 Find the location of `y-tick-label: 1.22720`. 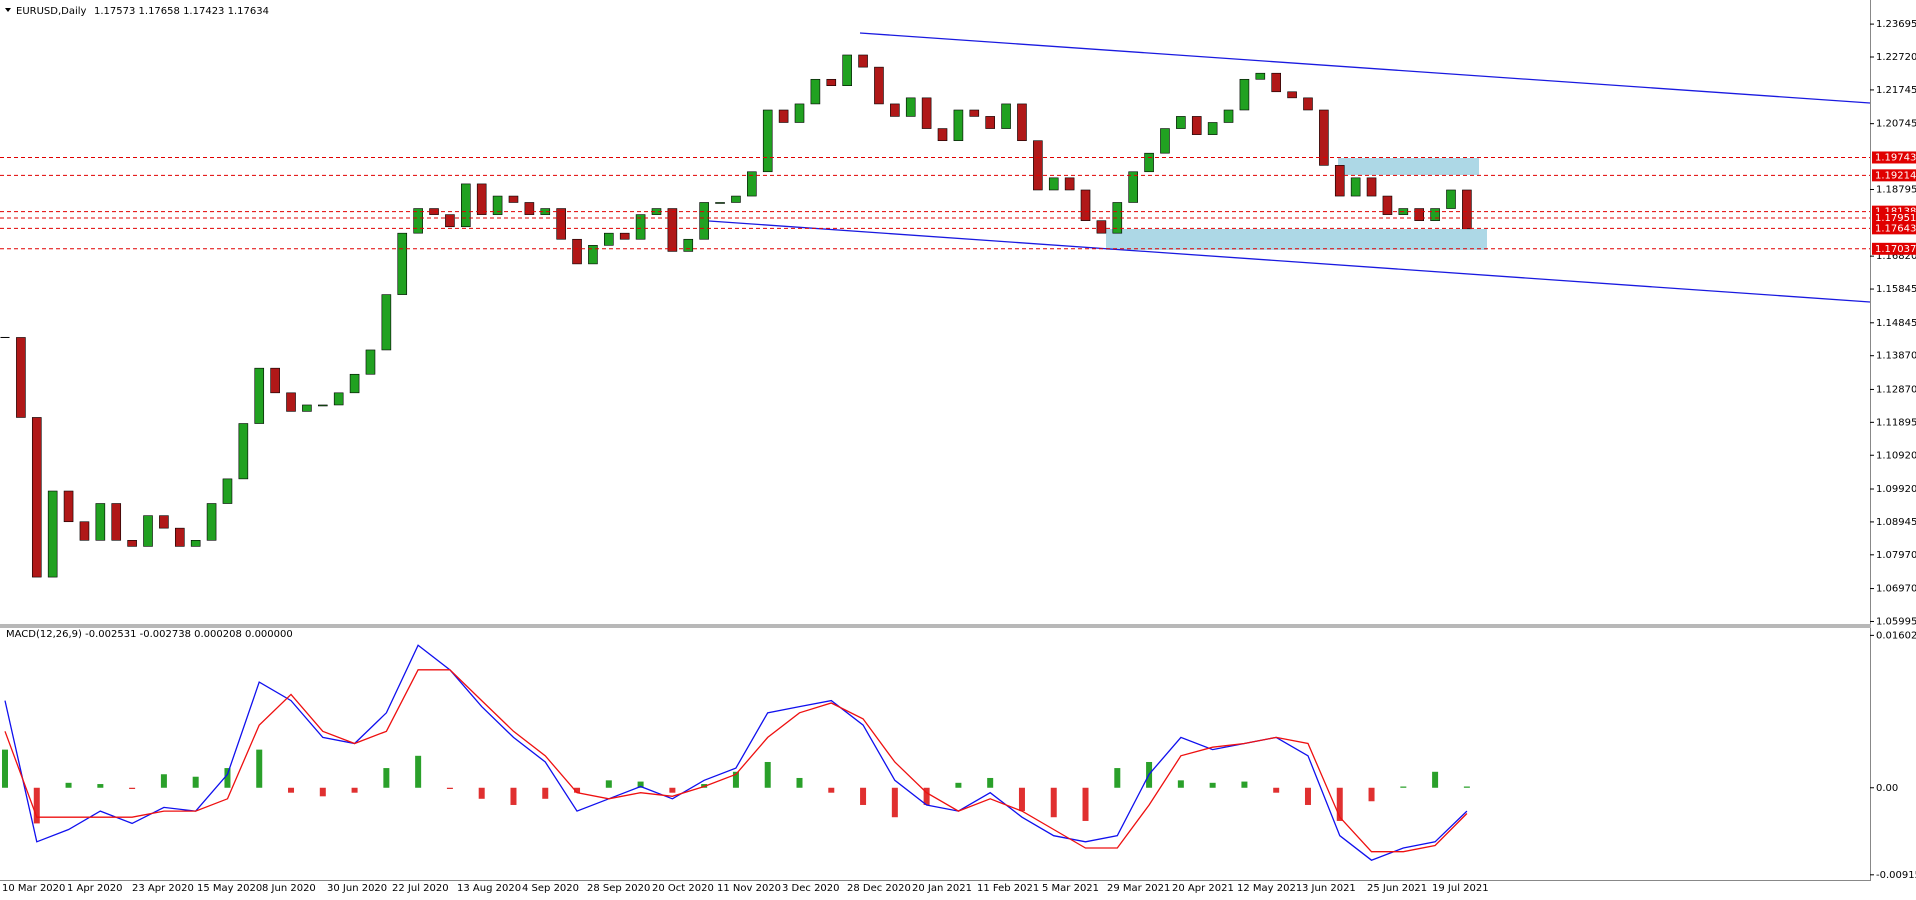

y-tick-label: 1.22720 is located at coordinates (1896, 57).